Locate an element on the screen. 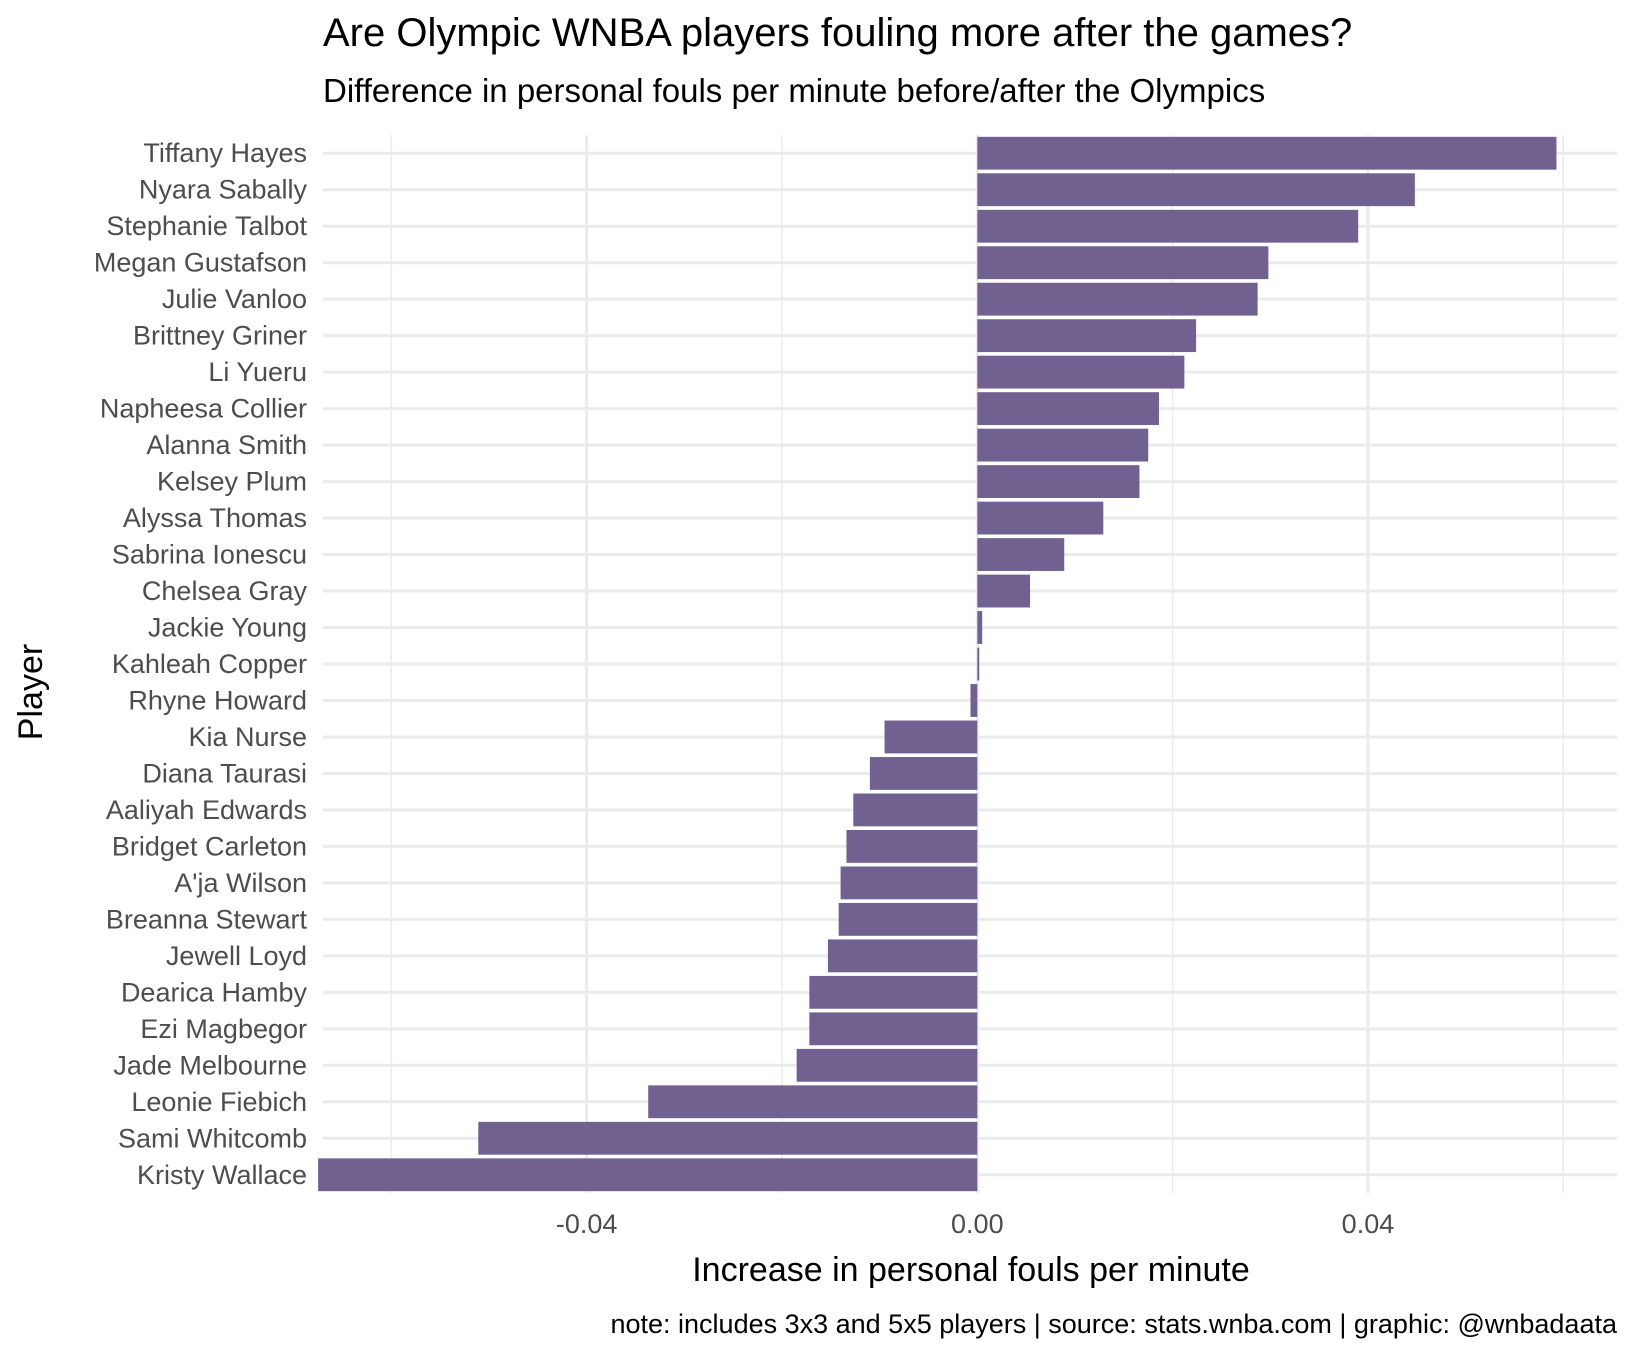  y-tick-label: Diana Taurasi is located at coordinates (224, 773).